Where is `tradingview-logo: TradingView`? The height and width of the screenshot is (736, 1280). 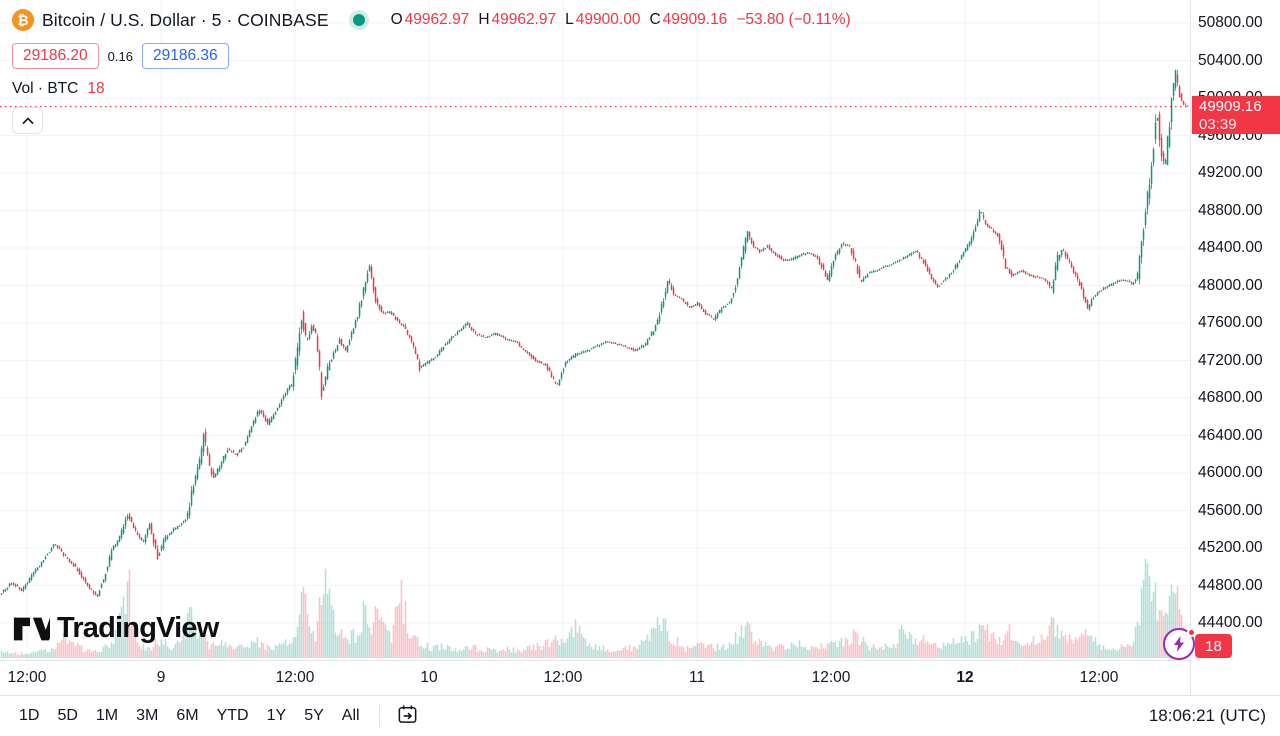 tradingview-logo: TradingView is located at coordinates (115, 628).